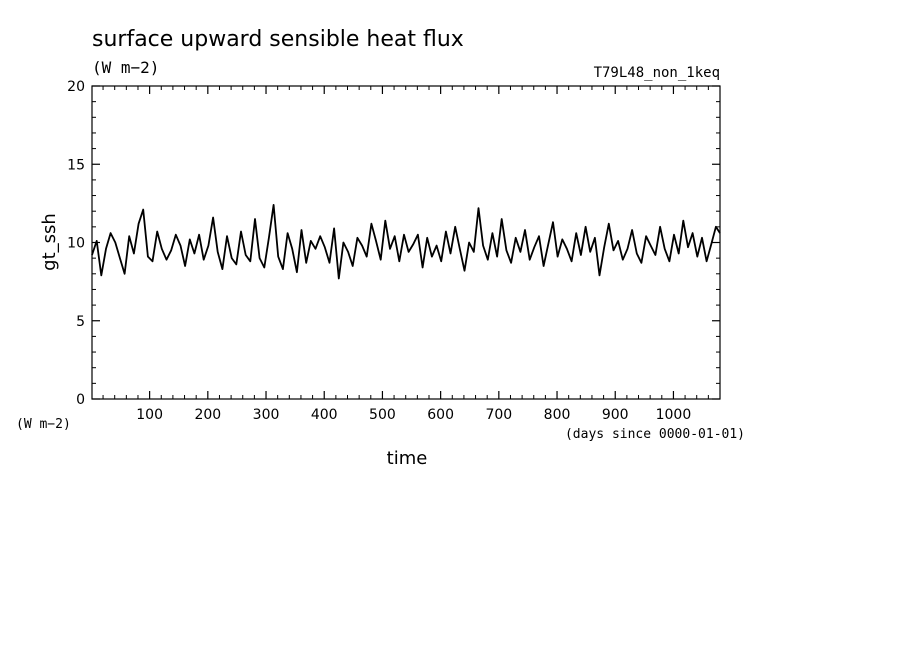 This screenshot has width=904, height=654. Describe the element at coordinates (49, 242) in the screenshot. I see `y-axis-label: gt_ssh` at that location.